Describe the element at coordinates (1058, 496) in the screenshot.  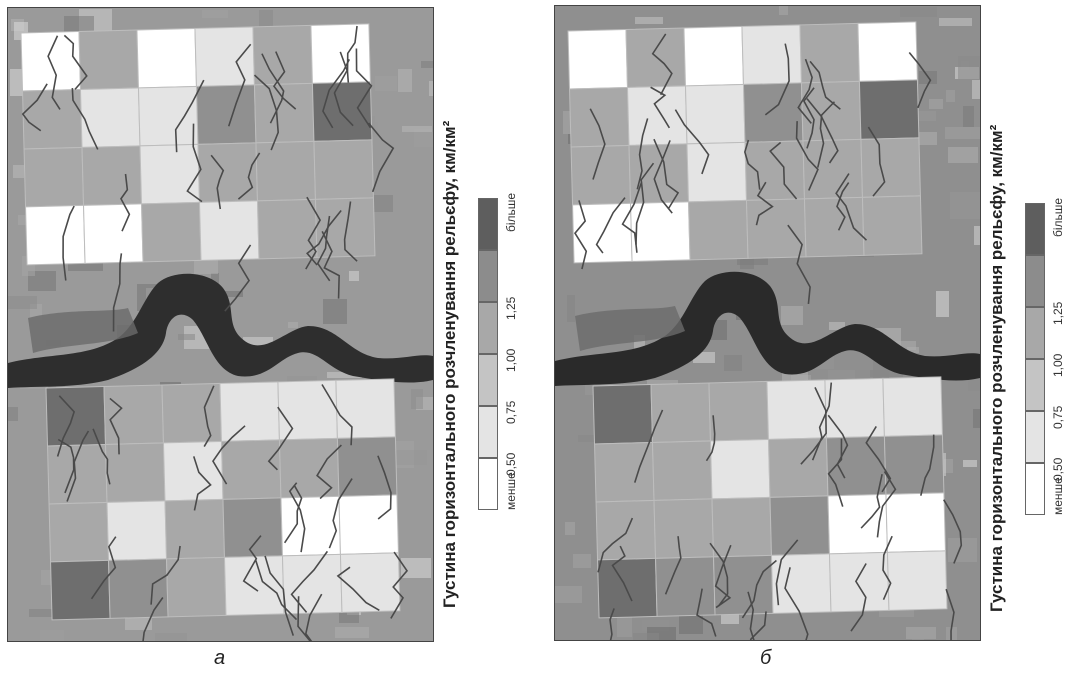
I see `legend-label: менше` at that location.